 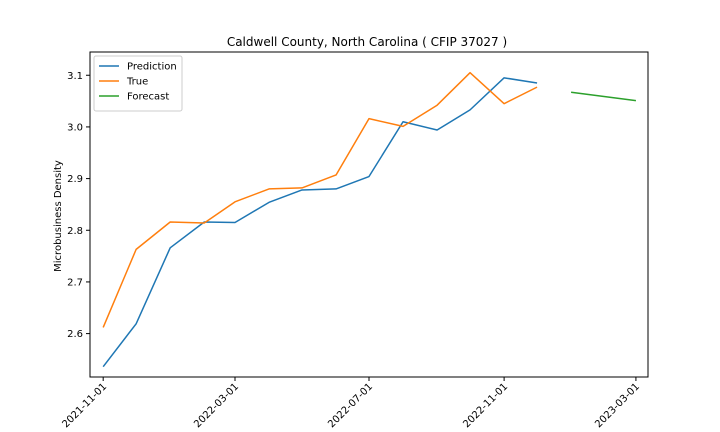 I want to click on y-tick-label: 3.0, so click(x=75, y=127).